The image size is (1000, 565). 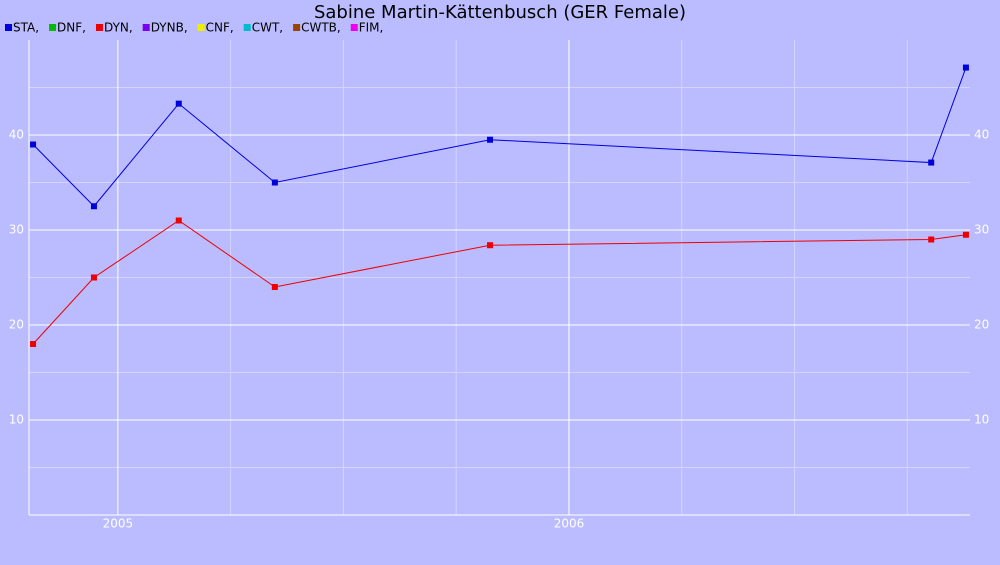 What do you see at coordinates (118, 28) in the screenshot?
I see `legend-label: DYN,` at bounding box center [118, 28].